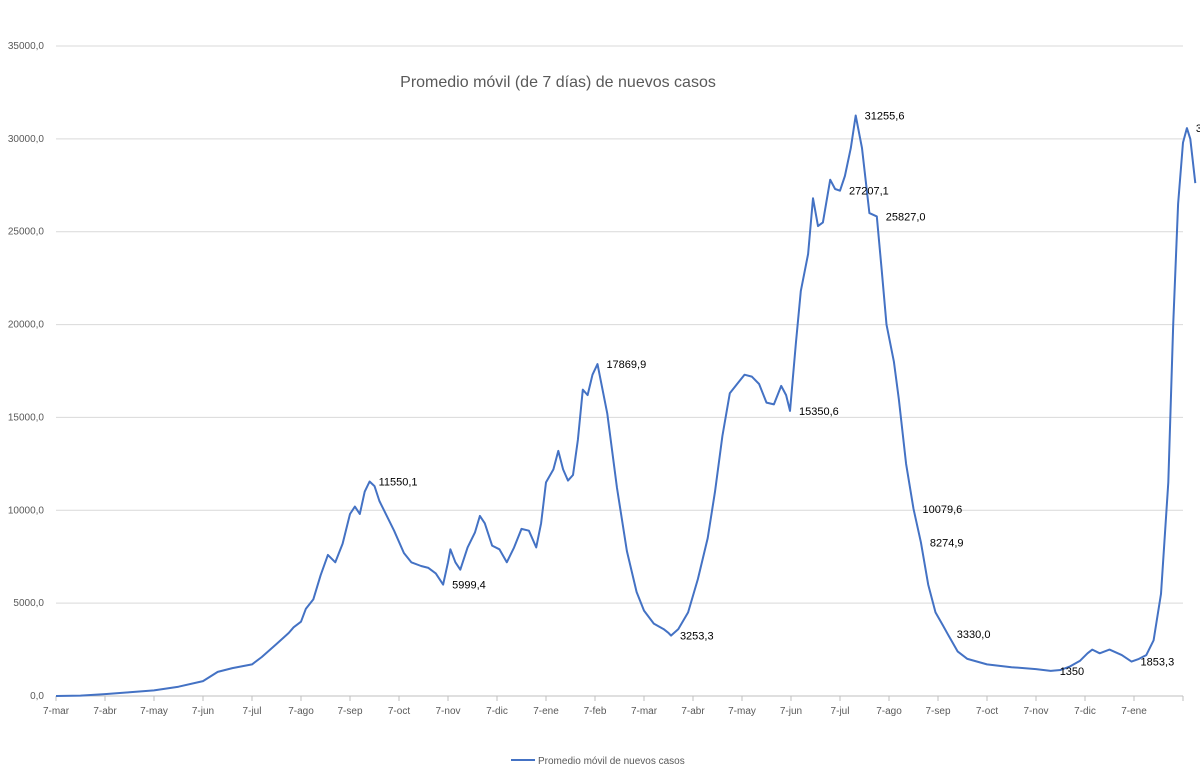  I want to click on data-label: 31255,6, so click(885, 117).